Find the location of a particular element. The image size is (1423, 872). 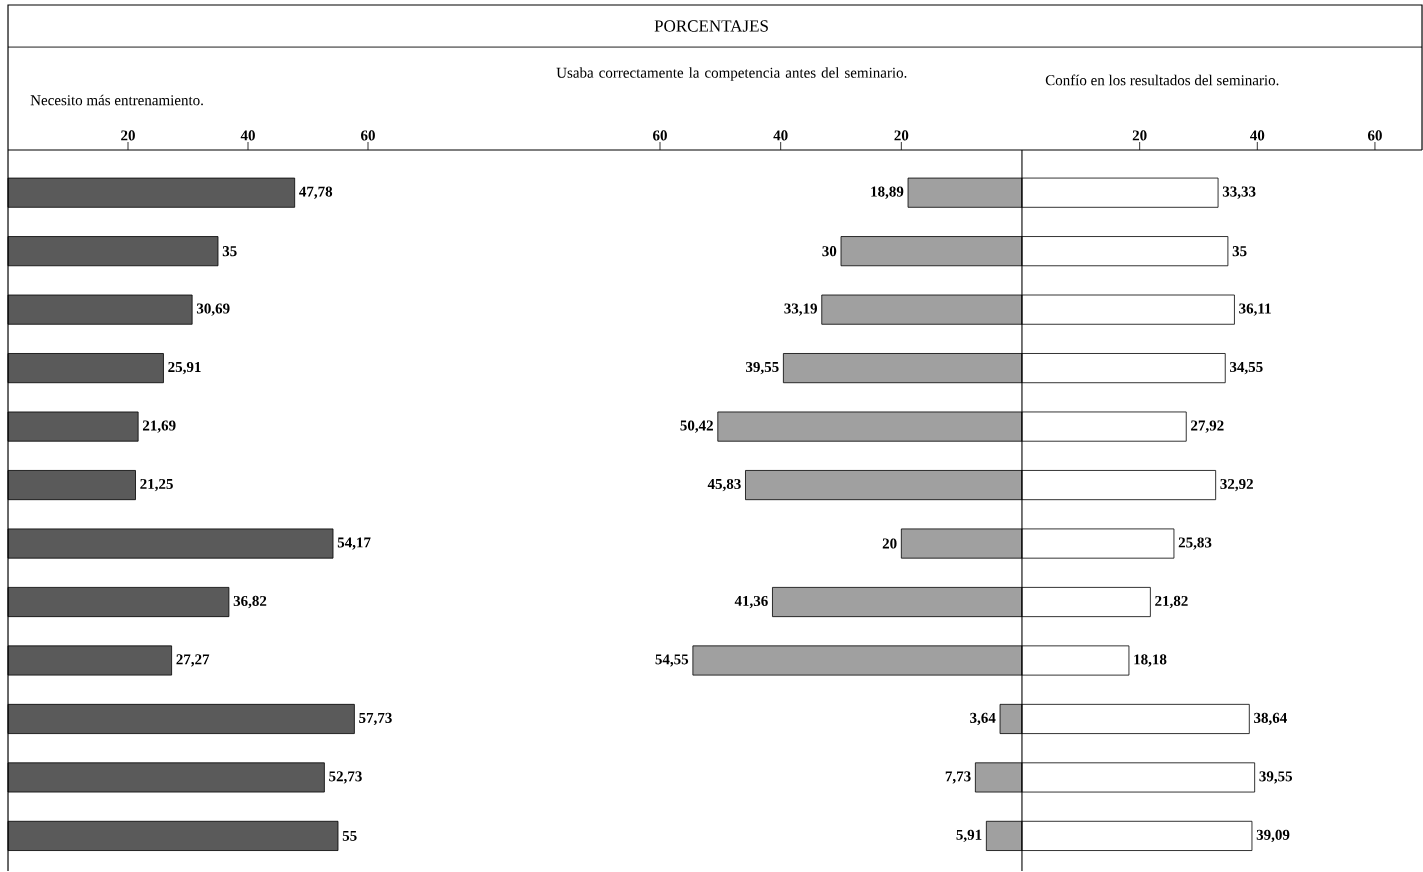

data-label: 54,17 is located at coordinates (354, 543).